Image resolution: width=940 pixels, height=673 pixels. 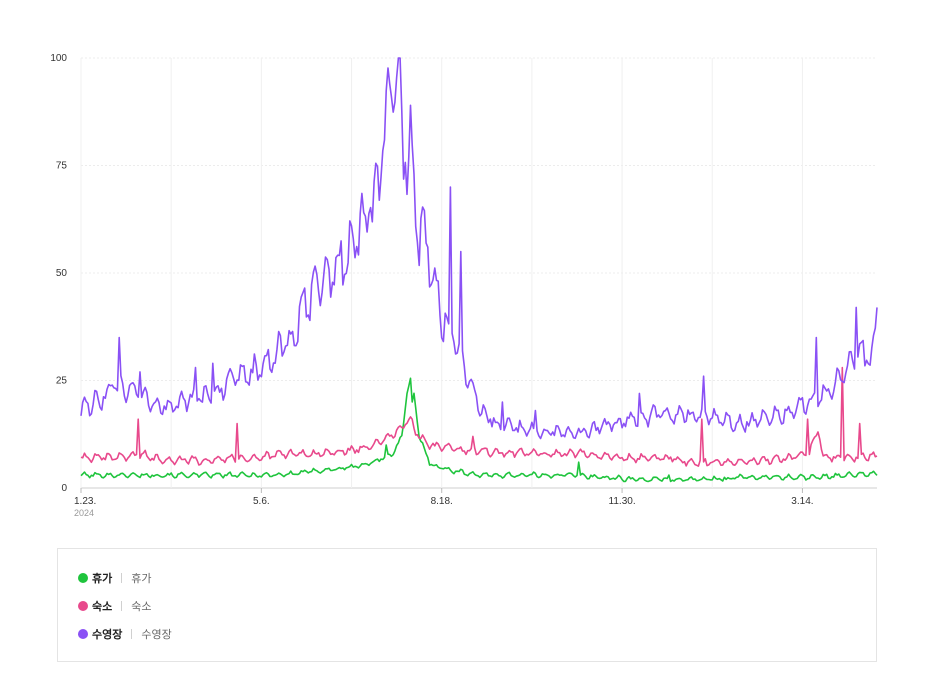 I want to click on y-tick-label: 75, so click(x=62, y=166).